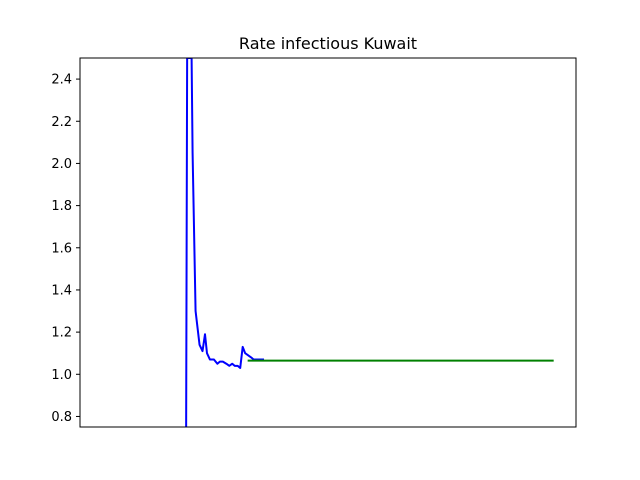  Describe the element at coordinates (328, 43) in the screenshot. I see `chart-title: Rate infectious Kuwait` at that location.